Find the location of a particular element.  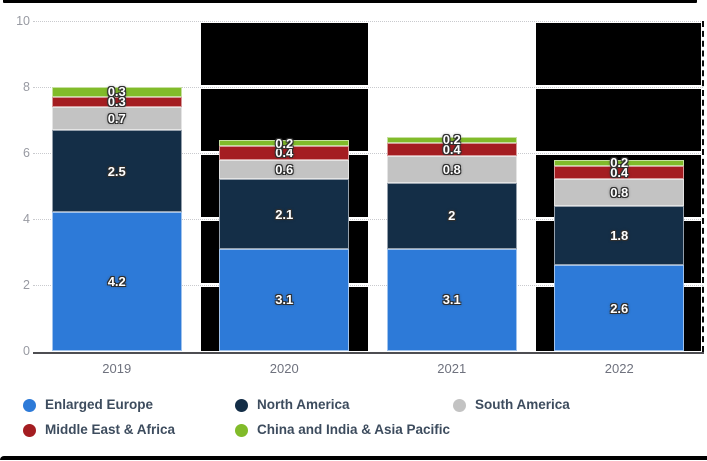

legend-dot-south-america is located at coordinates (459, 405).